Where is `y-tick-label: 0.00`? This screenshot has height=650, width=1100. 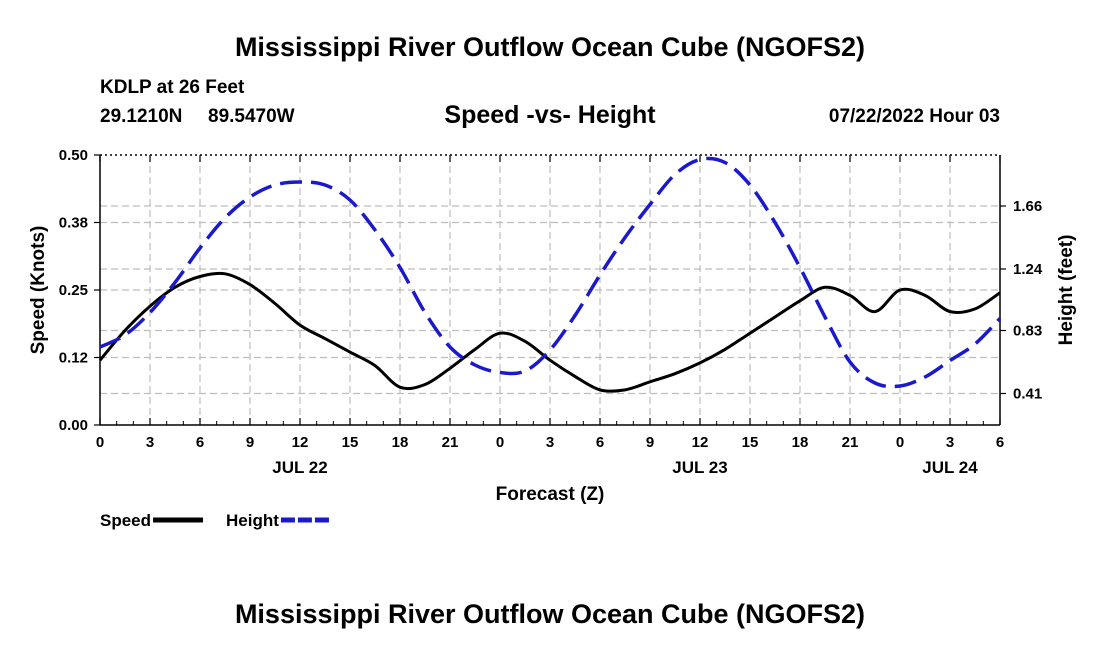
y-tick-label: 0.00 is located at coordinates (73, 425).